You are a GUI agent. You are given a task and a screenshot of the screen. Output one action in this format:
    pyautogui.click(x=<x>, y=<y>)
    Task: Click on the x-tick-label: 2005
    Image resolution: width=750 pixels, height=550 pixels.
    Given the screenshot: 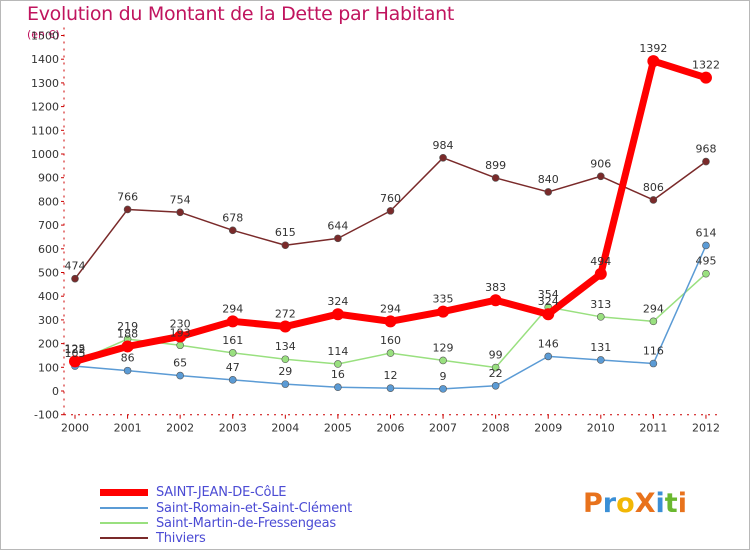 What is the action you would take?
    pyautogui.click(x=338, y=428)
    